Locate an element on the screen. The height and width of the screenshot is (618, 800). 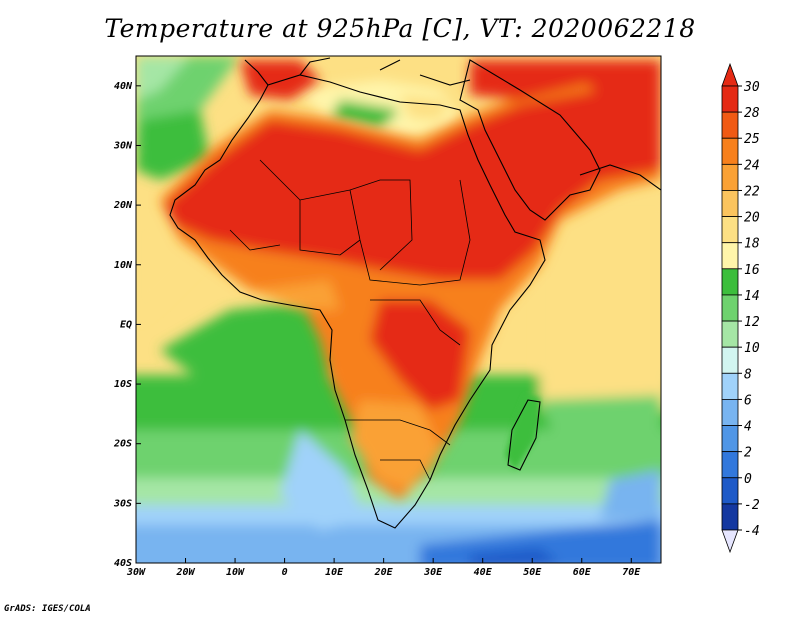
colorbar-label: -4 is located at coordinates (752, 531).